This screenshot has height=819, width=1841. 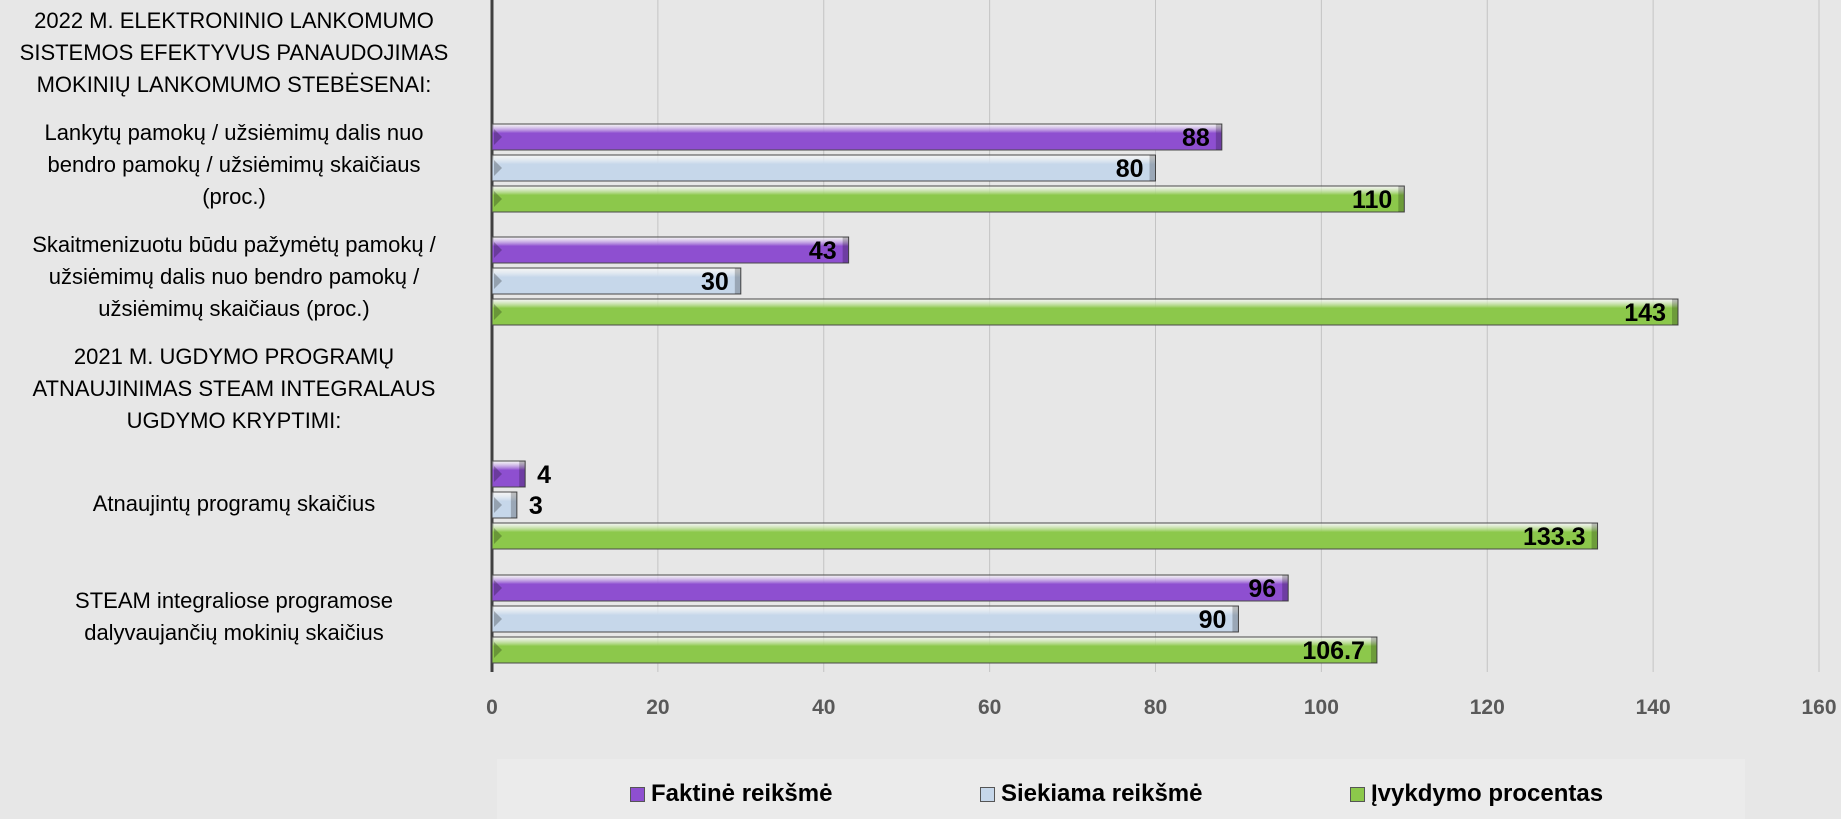 What do you see at coordinates (1554, 537) in the screenshot?
I see `data-label: 133.3` at bounding box center [1554, 537].